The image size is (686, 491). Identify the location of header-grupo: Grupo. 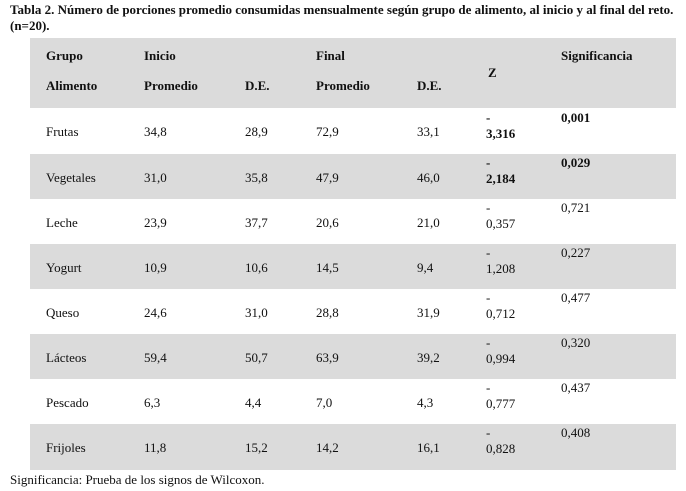
(64, 55).